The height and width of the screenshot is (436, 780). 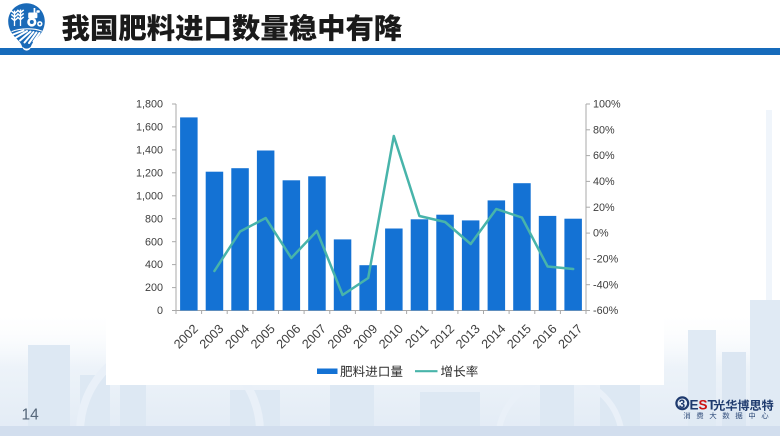 What do you see at coordinates (606, 285) in the screenshot?
I see `svg-text: -40%` at bounding box center [606, 285].